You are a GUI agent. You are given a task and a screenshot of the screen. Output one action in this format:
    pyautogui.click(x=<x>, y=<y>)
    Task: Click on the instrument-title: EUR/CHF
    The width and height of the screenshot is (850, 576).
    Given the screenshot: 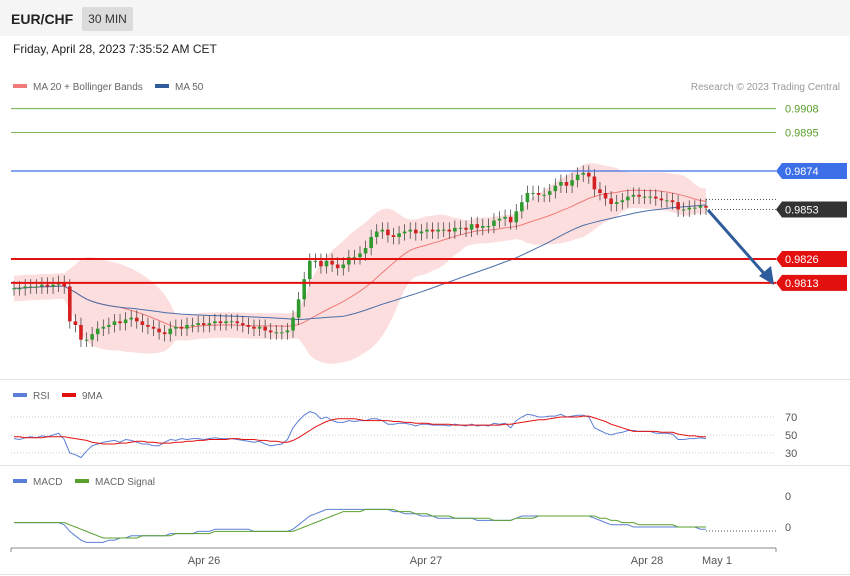 What is the action you would take?
    pyautogui.click(x=42, y=19)
    